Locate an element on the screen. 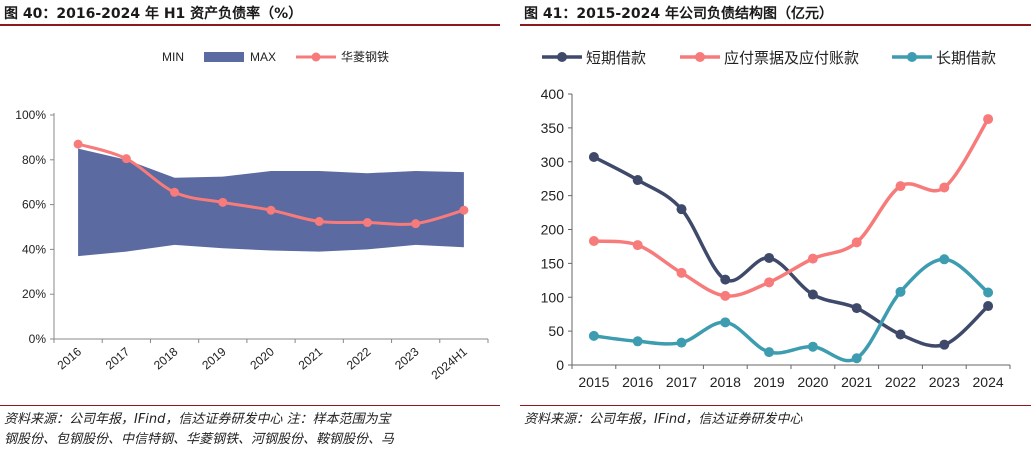 The image size is (1031, 450). x-tick-label: 2015 is located at coordinates (593, 382).